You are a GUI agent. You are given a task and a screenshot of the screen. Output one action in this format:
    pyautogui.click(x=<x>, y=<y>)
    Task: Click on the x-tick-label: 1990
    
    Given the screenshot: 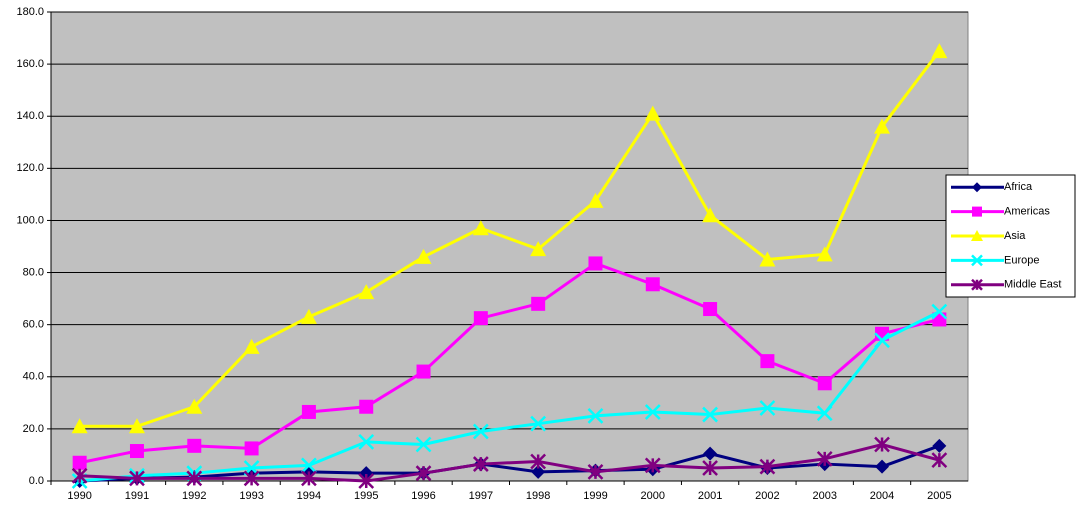 What is the action you would take?
    pyautogui.click(x=79, y=496)
    